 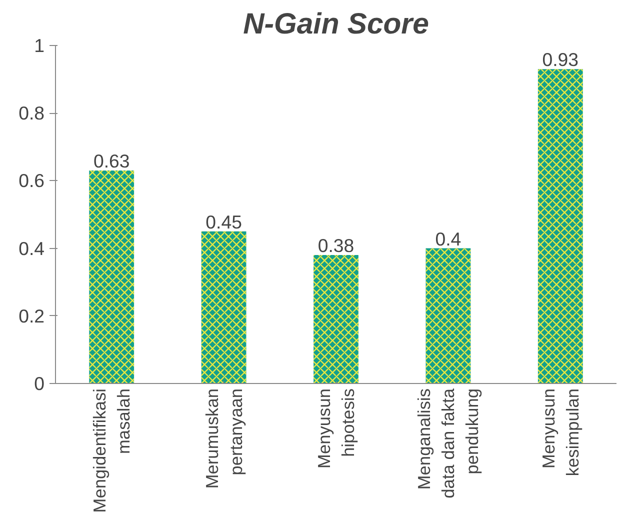 I want to click on data-label: 0.93, so click(x=560, y=59).